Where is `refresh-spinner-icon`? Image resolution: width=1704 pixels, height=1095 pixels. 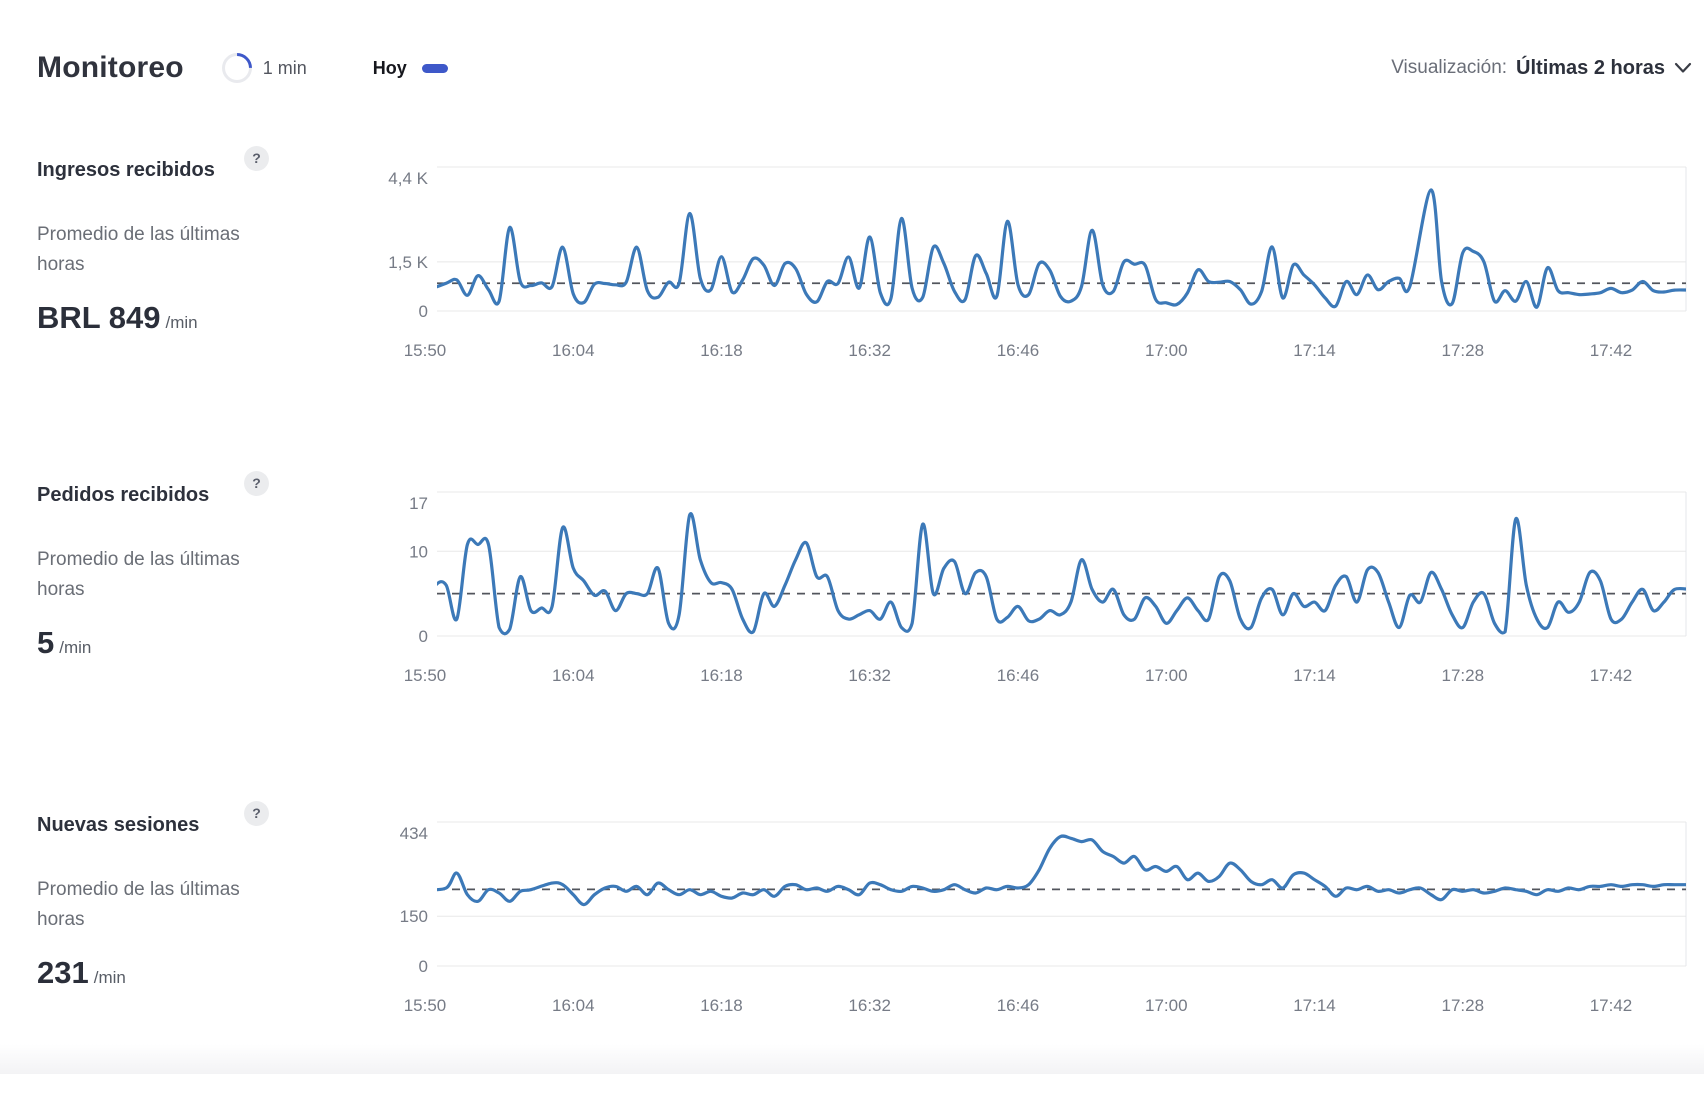 refresh-spinner-icon is located at coordinates (236, 68).